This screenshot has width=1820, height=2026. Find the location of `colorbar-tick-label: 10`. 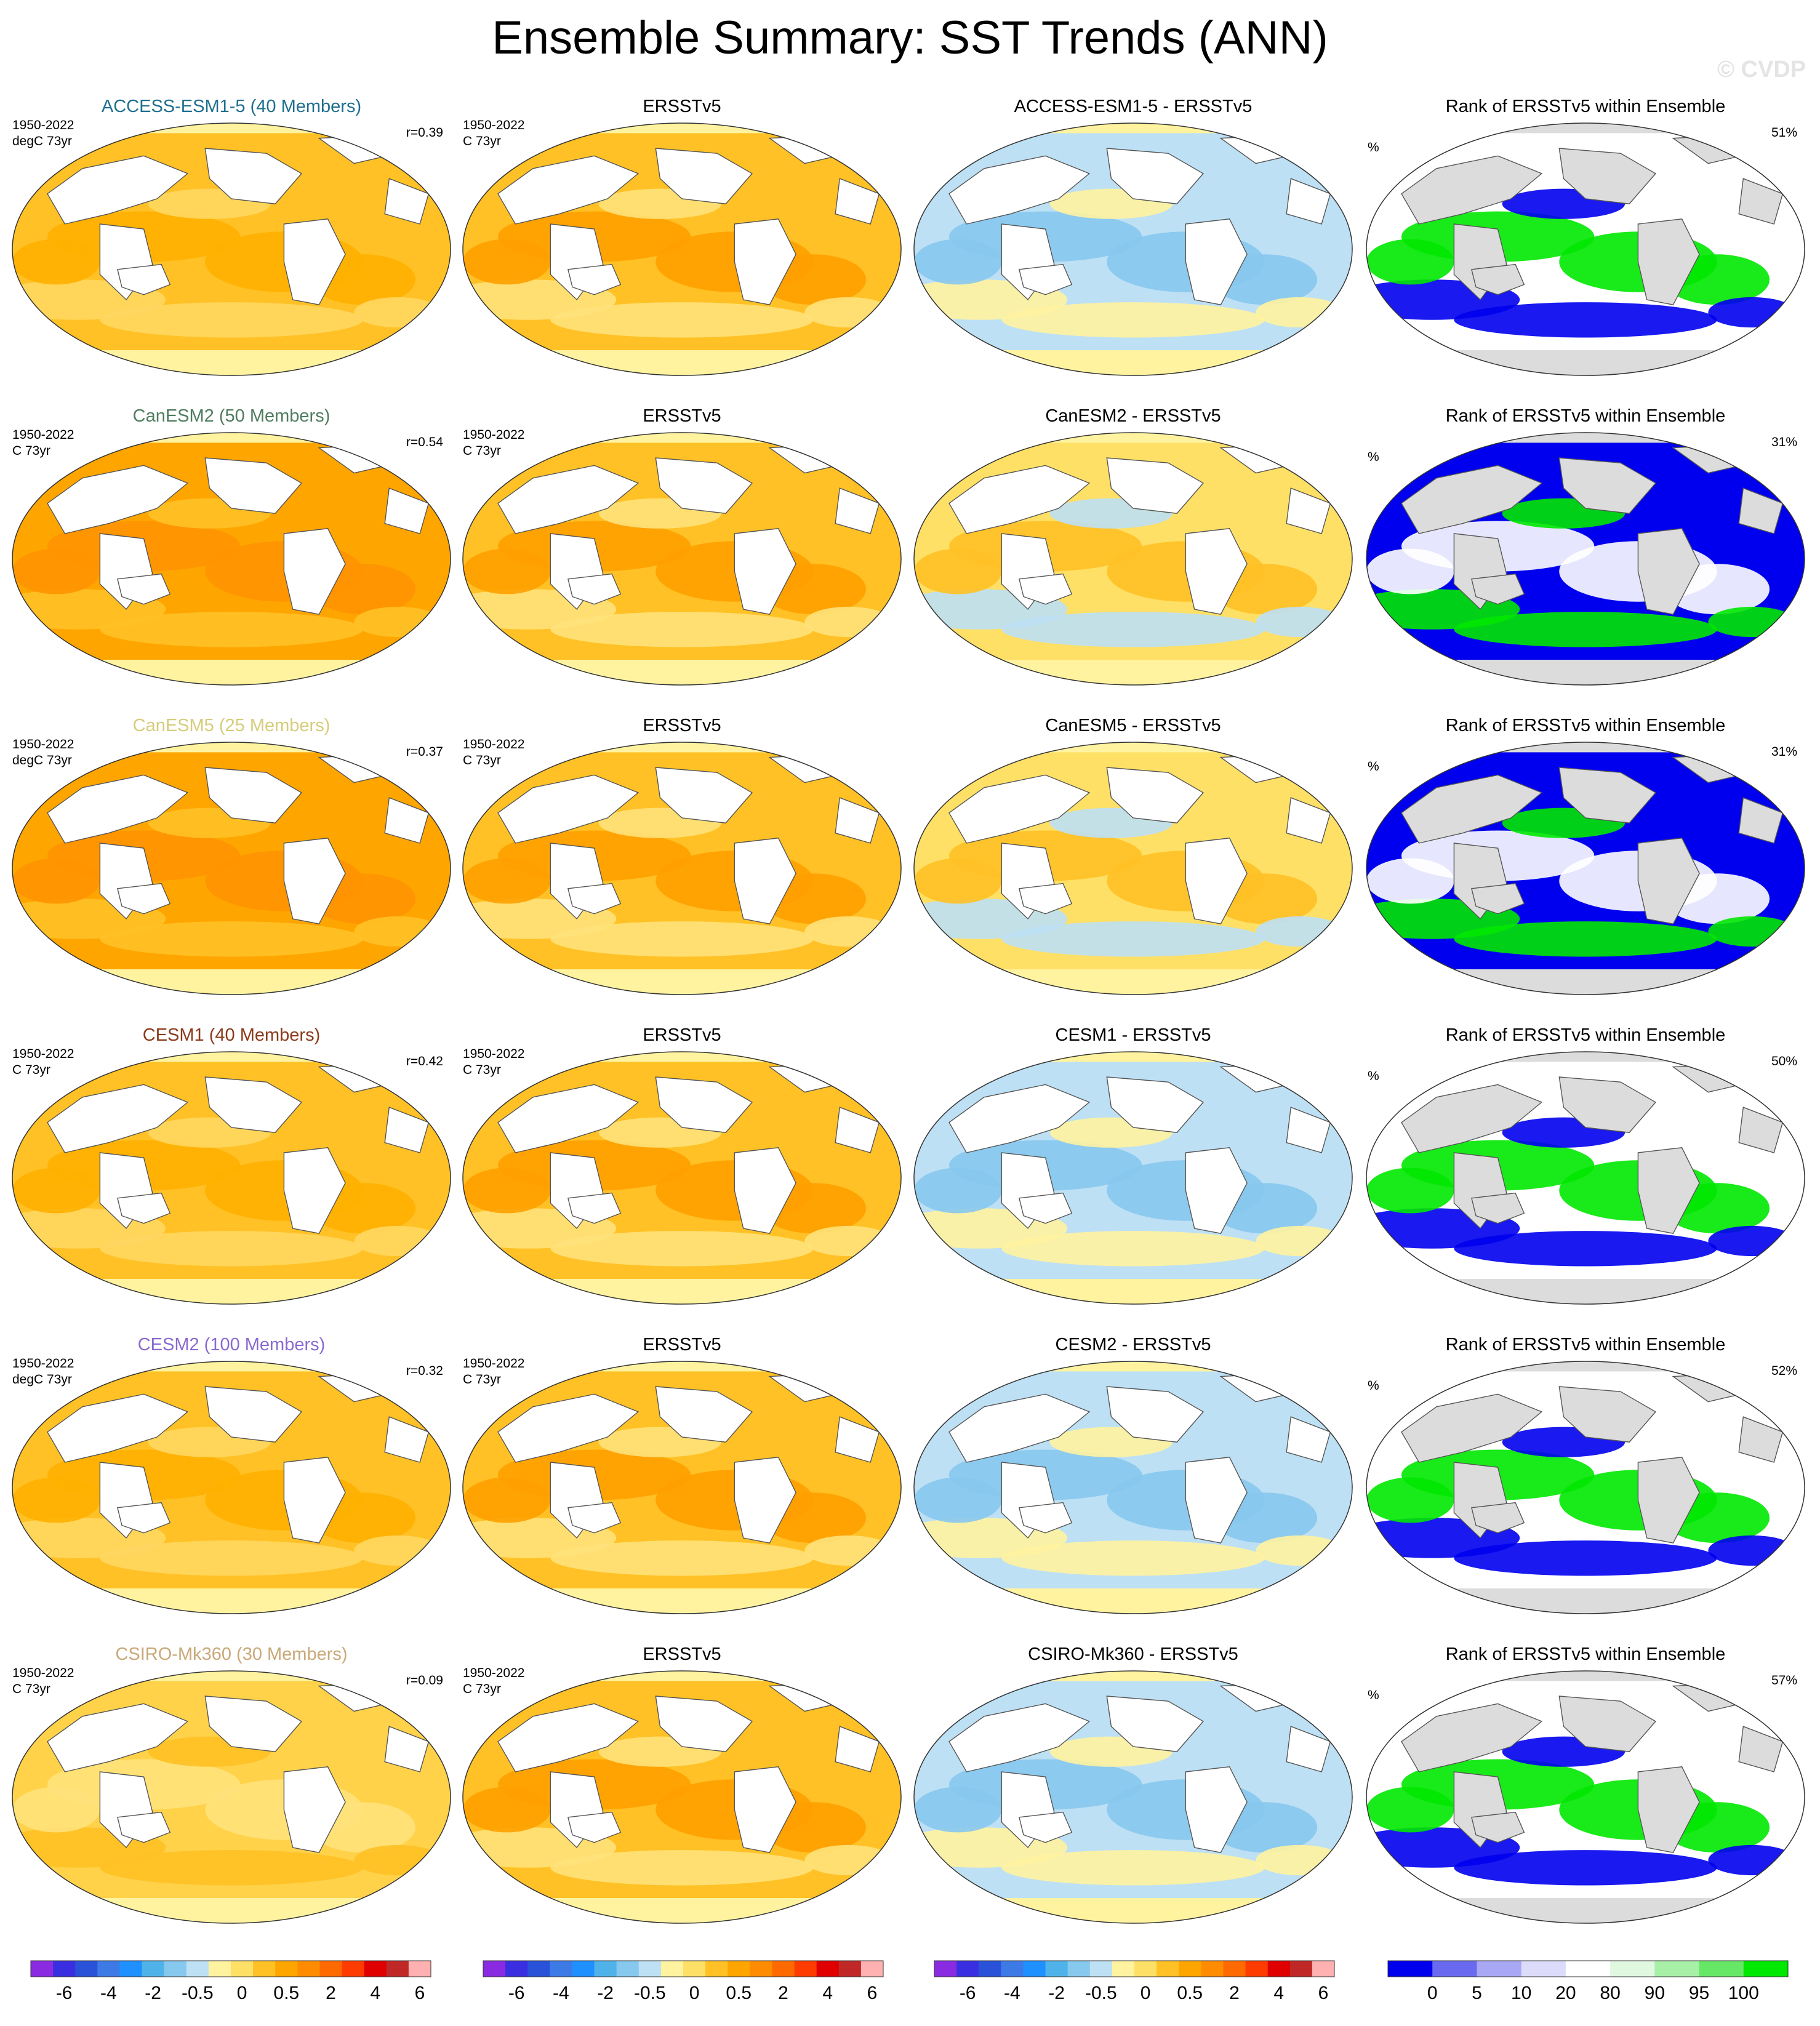

colorbar-tick-label: 10 is located at coordinates (1521, 1993).